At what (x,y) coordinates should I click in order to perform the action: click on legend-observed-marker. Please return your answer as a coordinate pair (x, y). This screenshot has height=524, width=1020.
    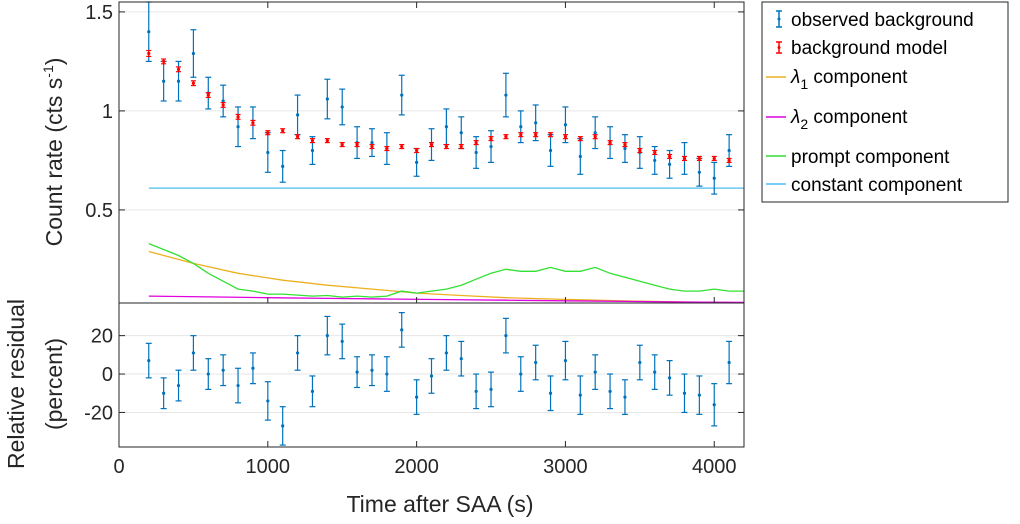
    Looking at the image, I should click on (779, 19).